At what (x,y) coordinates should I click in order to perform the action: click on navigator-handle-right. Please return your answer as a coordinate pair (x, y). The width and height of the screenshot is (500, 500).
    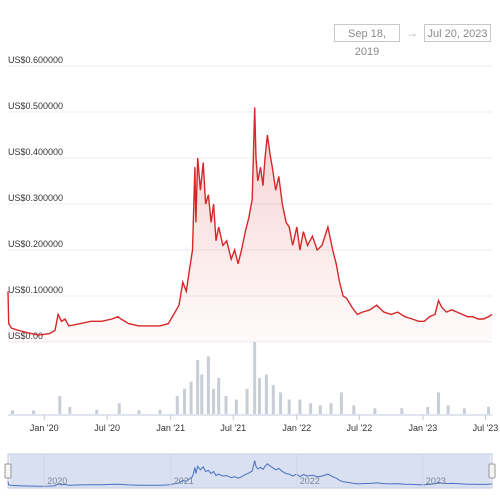
    Looking at the image, I should click on (492, 471).